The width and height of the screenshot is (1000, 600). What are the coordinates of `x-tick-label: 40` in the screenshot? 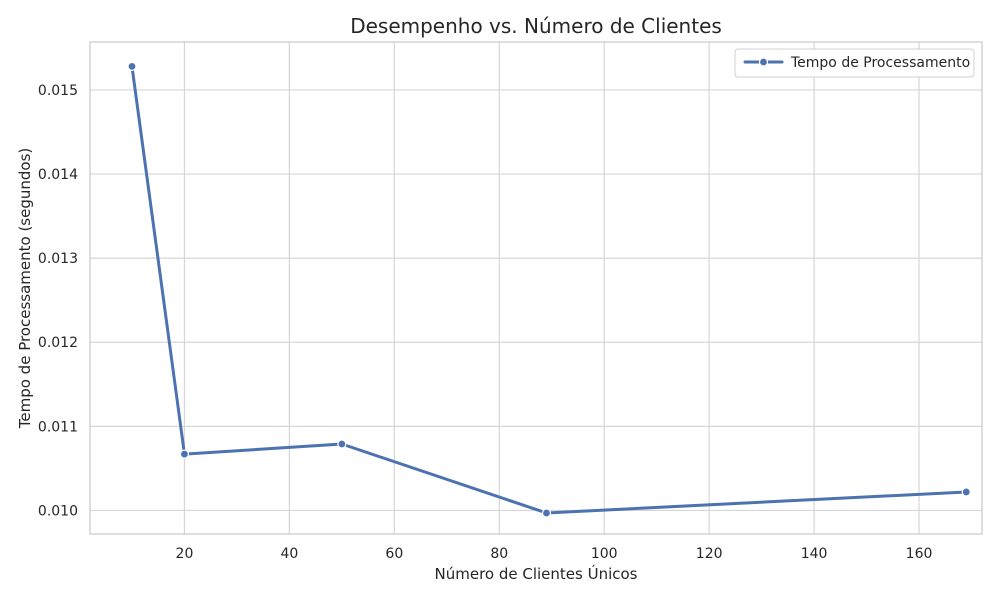 It's located at (289, 554).